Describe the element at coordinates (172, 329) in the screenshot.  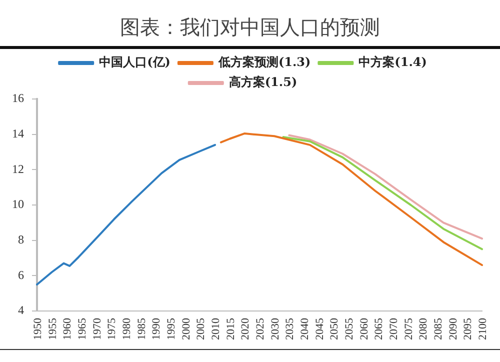
I see `x-tick-label: 1995` at that location.